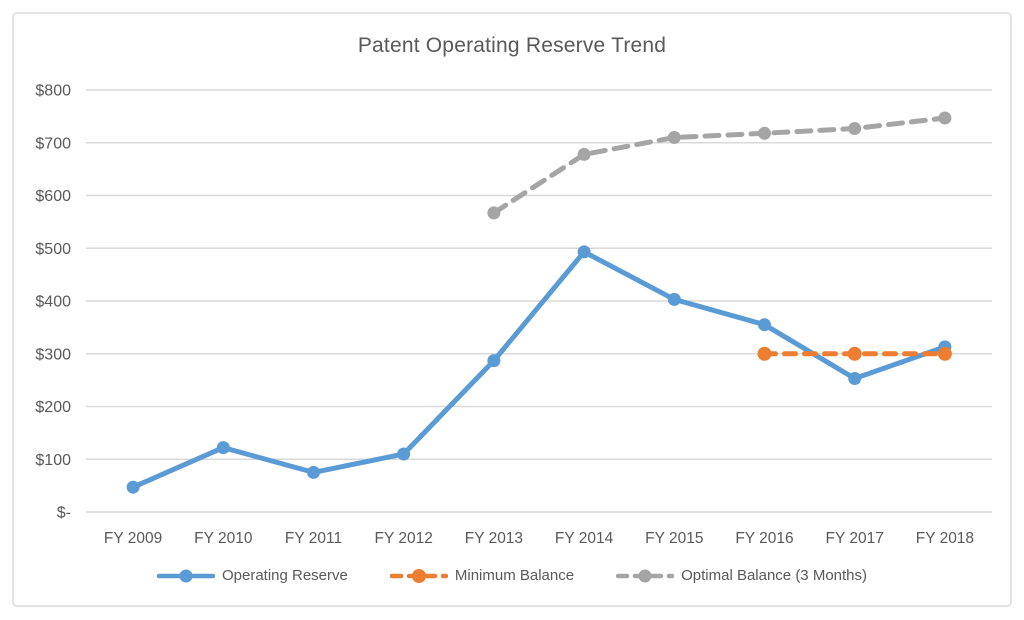  Describe the element at coordinates (284, 575) in the screenshot. I see `legend-label-operating-reserve: Operating Reserve` at that location.